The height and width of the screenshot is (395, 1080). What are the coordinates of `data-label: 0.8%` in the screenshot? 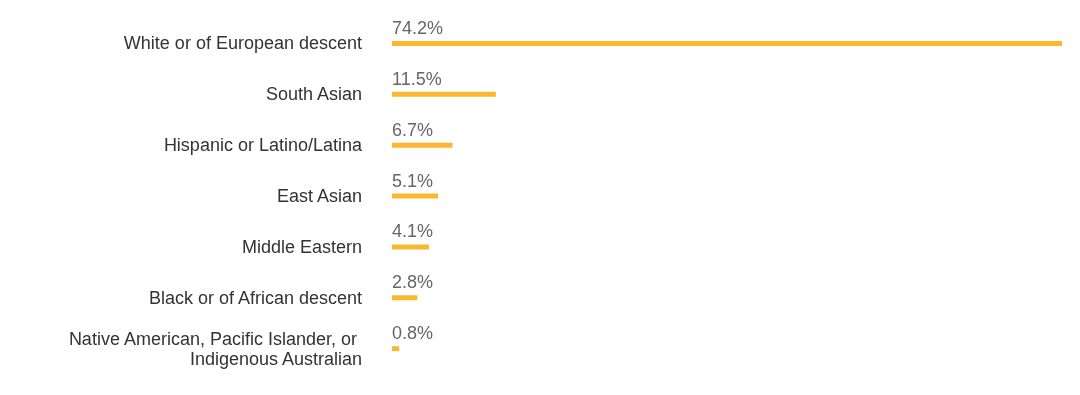 It's located at (413, 333).